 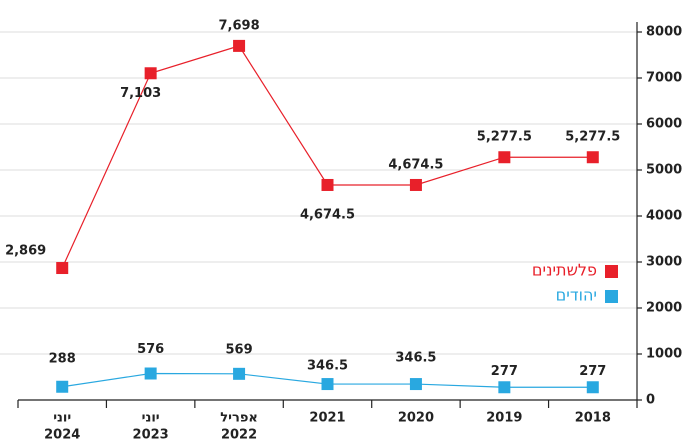 What do you see at coordinates (664, 78) in the screenshot?
I see `y-tick-label: 7000` at bounding box center [664, 78].